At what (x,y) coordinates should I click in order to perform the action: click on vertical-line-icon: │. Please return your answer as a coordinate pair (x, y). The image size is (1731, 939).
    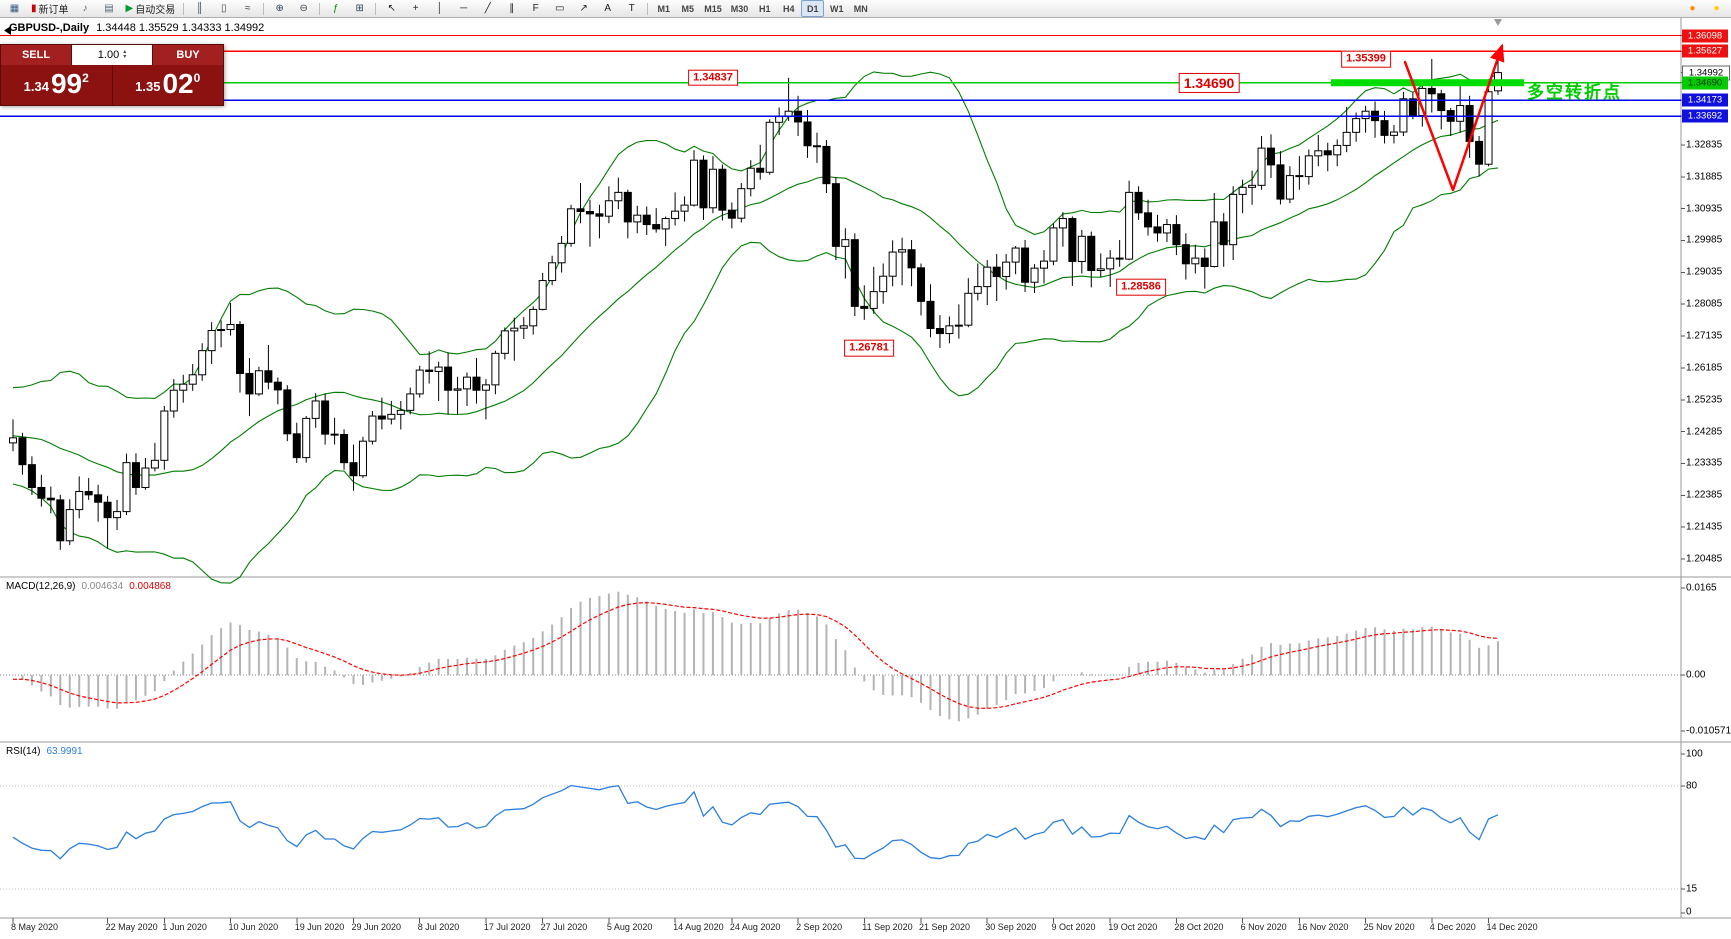
    Looking at the image, I should click on (439, 8).